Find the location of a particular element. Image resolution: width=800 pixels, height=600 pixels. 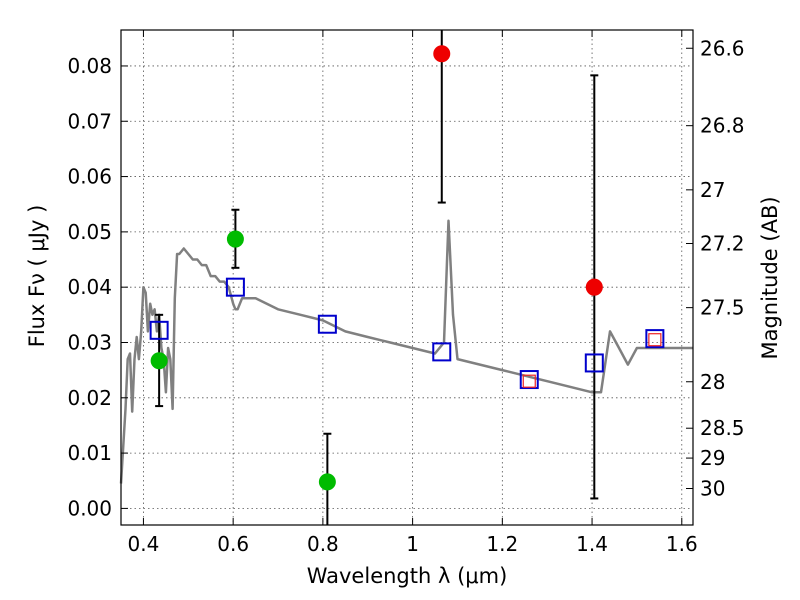

x-tick-label: 1.6 is located at coordinates (682, 544).